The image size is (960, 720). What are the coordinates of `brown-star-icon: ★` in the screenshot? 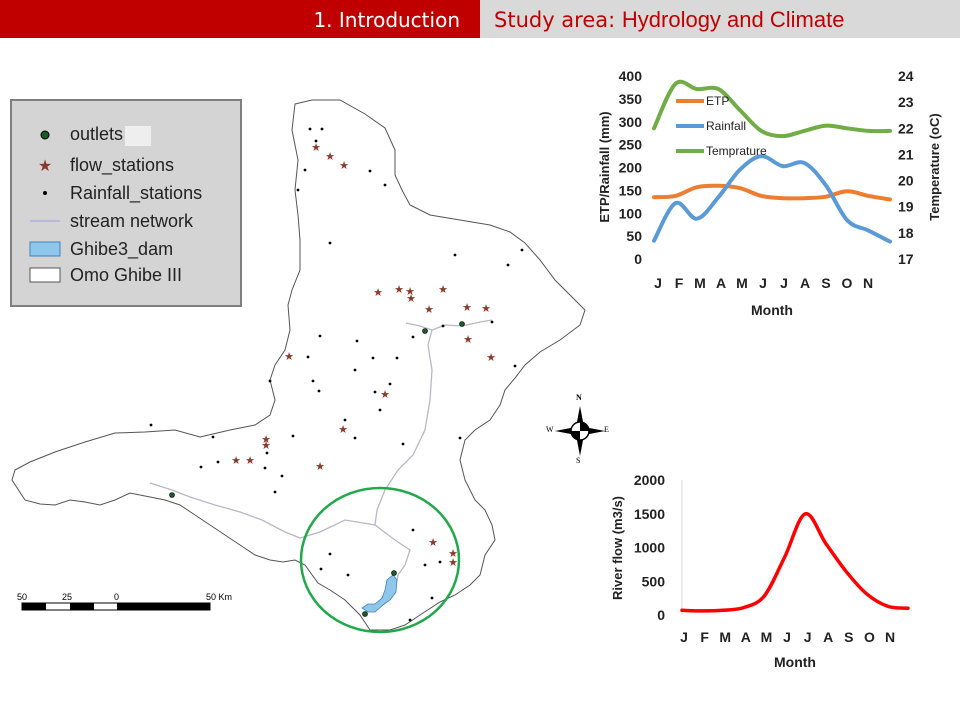 It's located at (45, 165).